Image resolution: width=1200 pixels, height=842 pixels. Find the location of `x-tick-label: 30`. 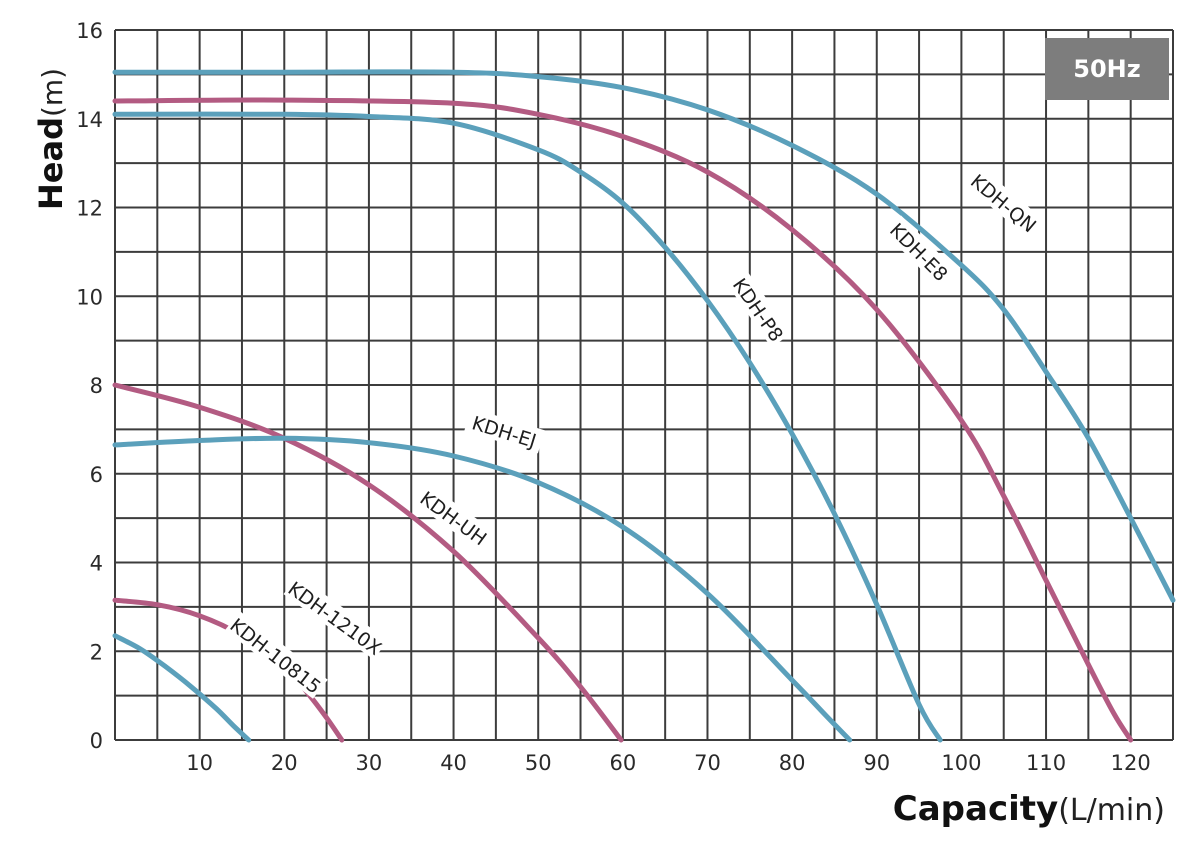

x-tick-label: 30 is located at coordinates (369, 763).